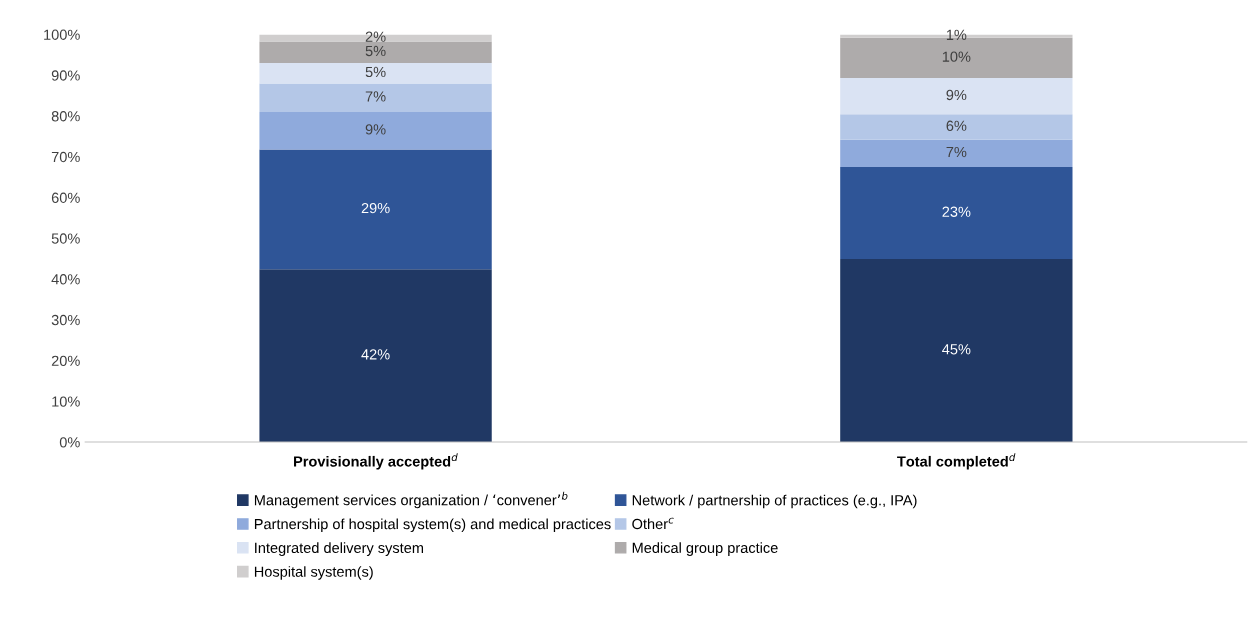 The image size is (1253, 627). What do you see at coordinates (65, 320) in the screenshot?
I see `y-tick-label: 30%` at bounding box center [65, 320].